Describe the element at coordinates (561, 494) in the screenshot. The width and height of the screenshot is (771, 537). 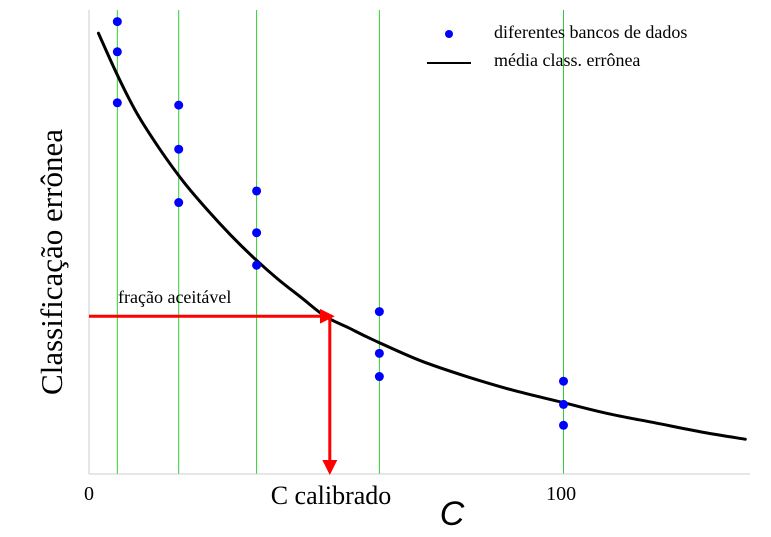
I see `x-tick-label: 100` at that location.